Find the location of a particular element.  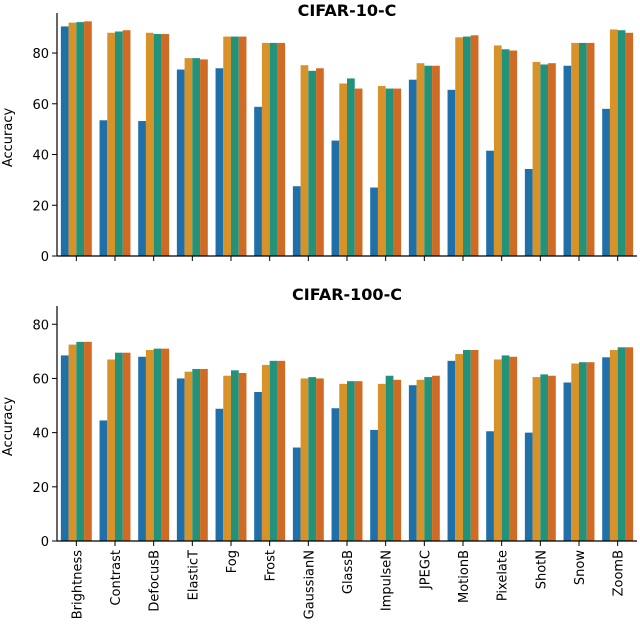

x-tick-label-frost: Frost is located at coordinates (271, 565).